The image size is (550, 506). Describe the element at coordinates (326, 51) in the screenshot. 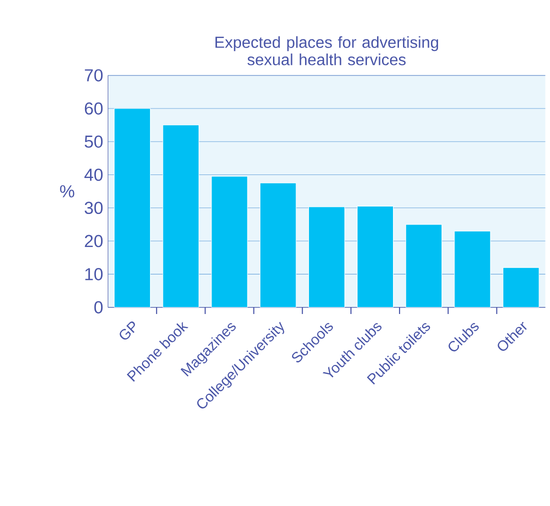

I see `chart-title: Expected places for advertising sexual health services` at that location.